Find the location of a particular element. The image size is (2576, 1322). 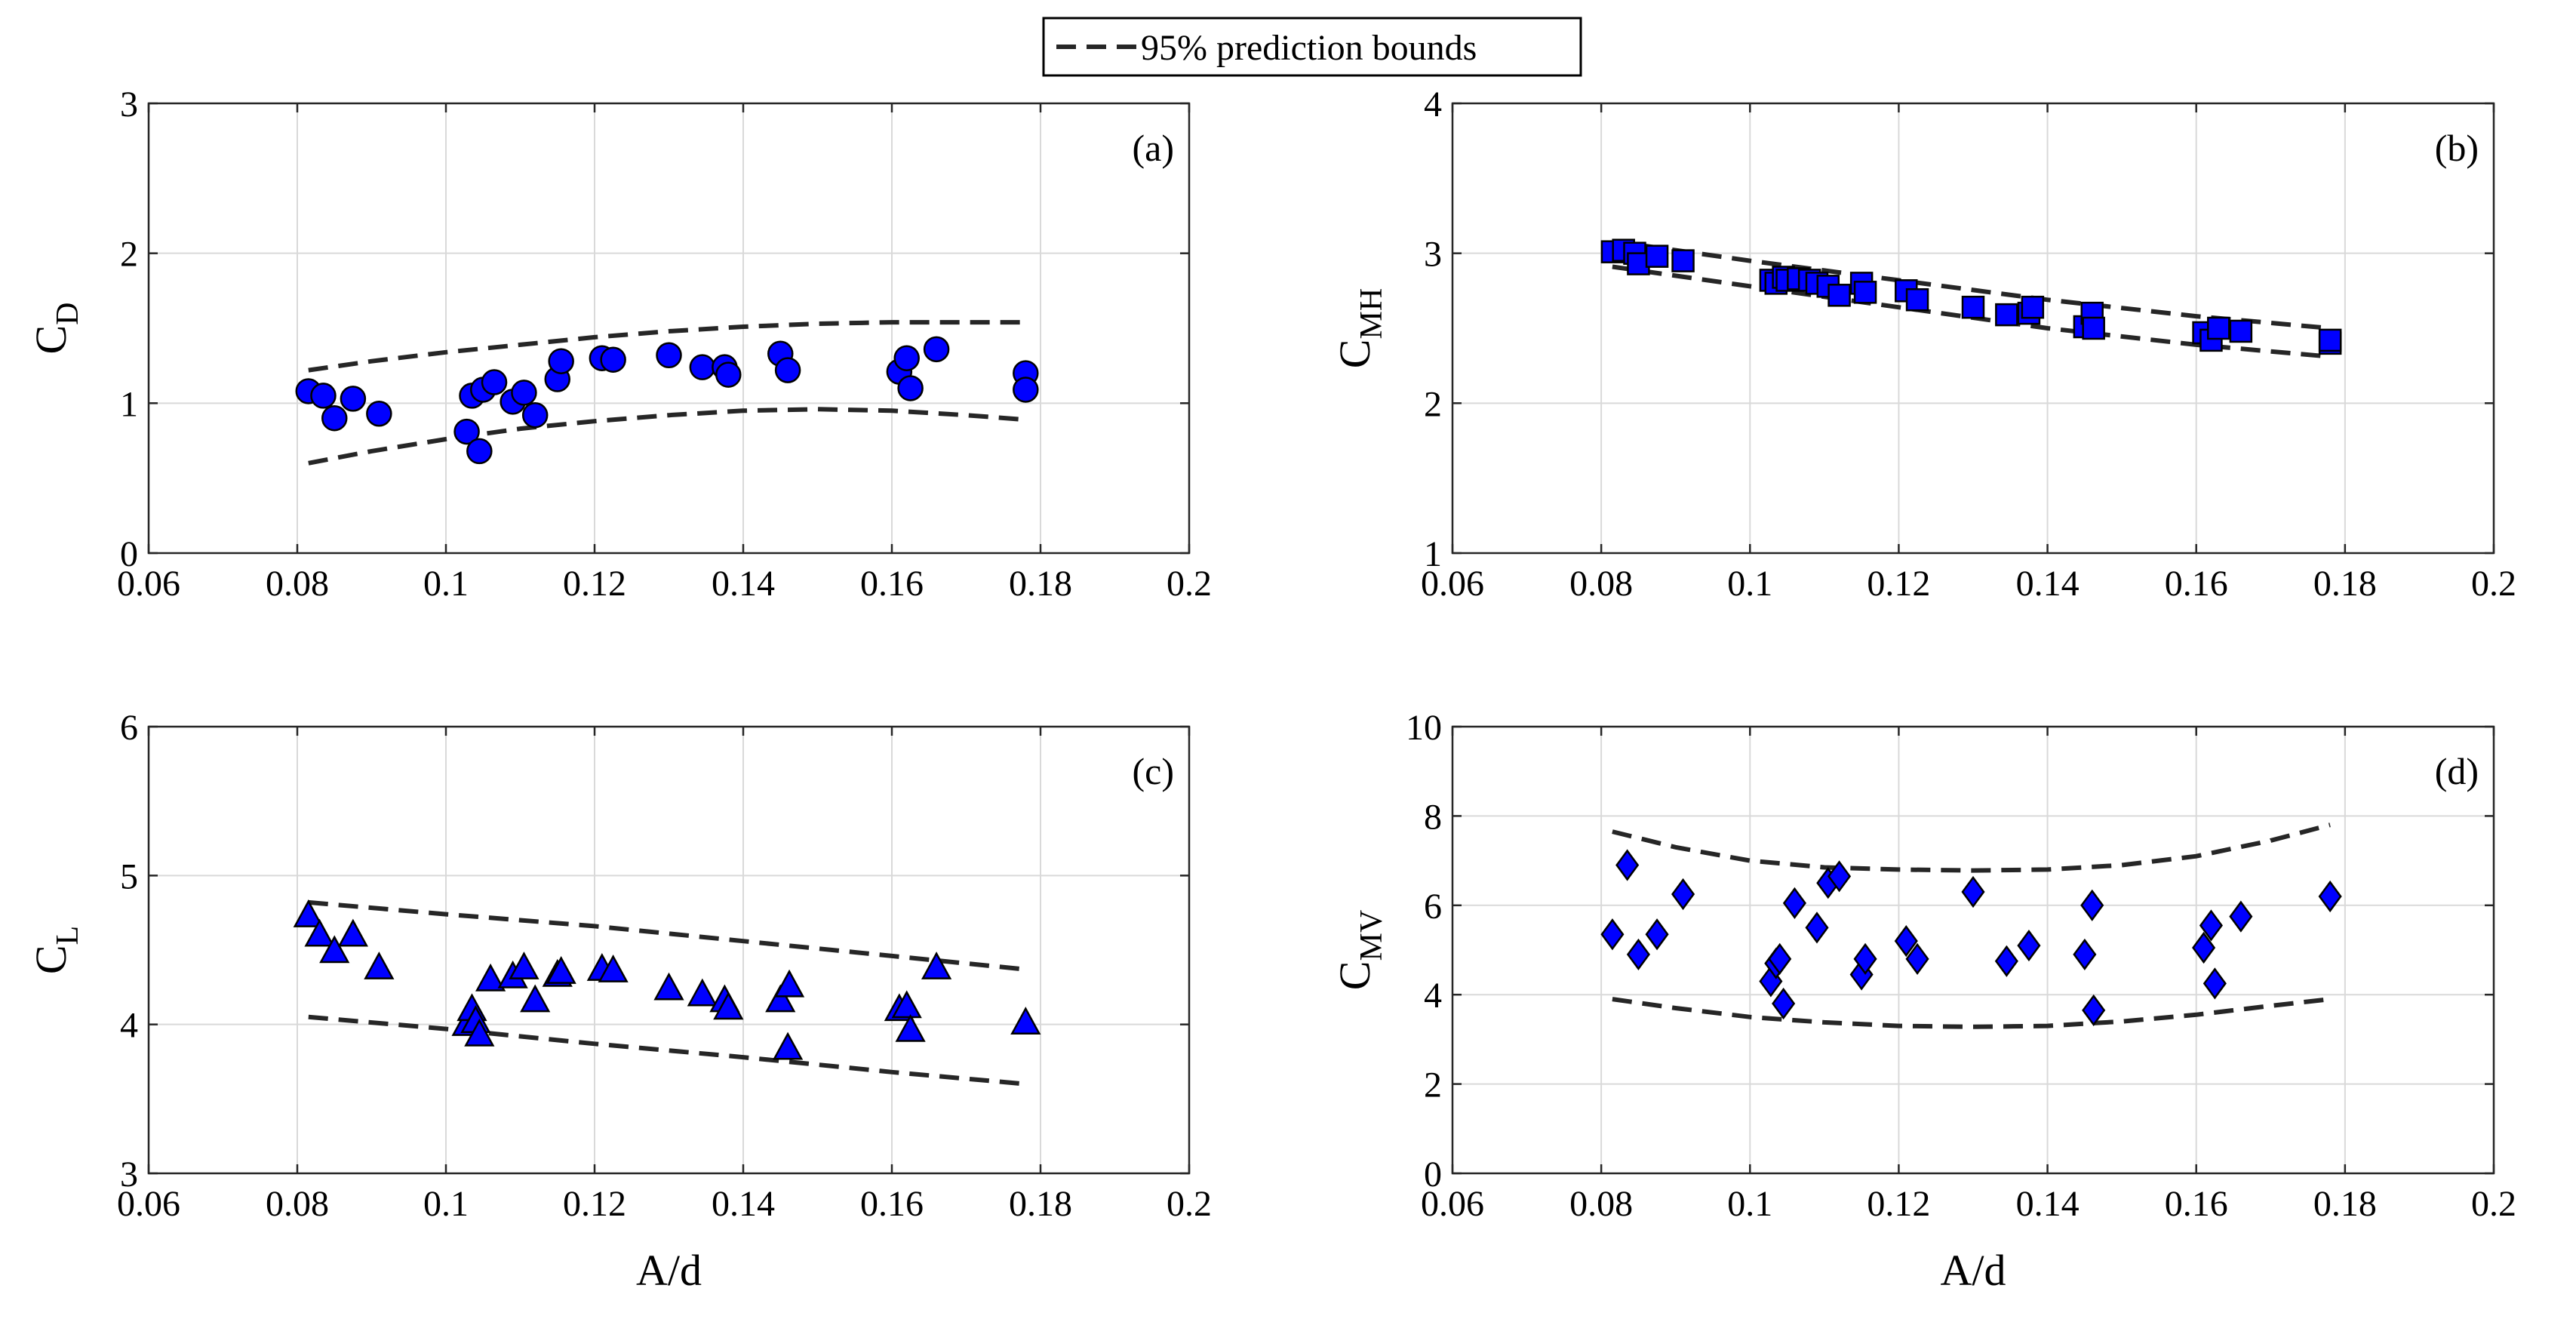

y-axis-label: CMV is located at coordinates (1359, 950).